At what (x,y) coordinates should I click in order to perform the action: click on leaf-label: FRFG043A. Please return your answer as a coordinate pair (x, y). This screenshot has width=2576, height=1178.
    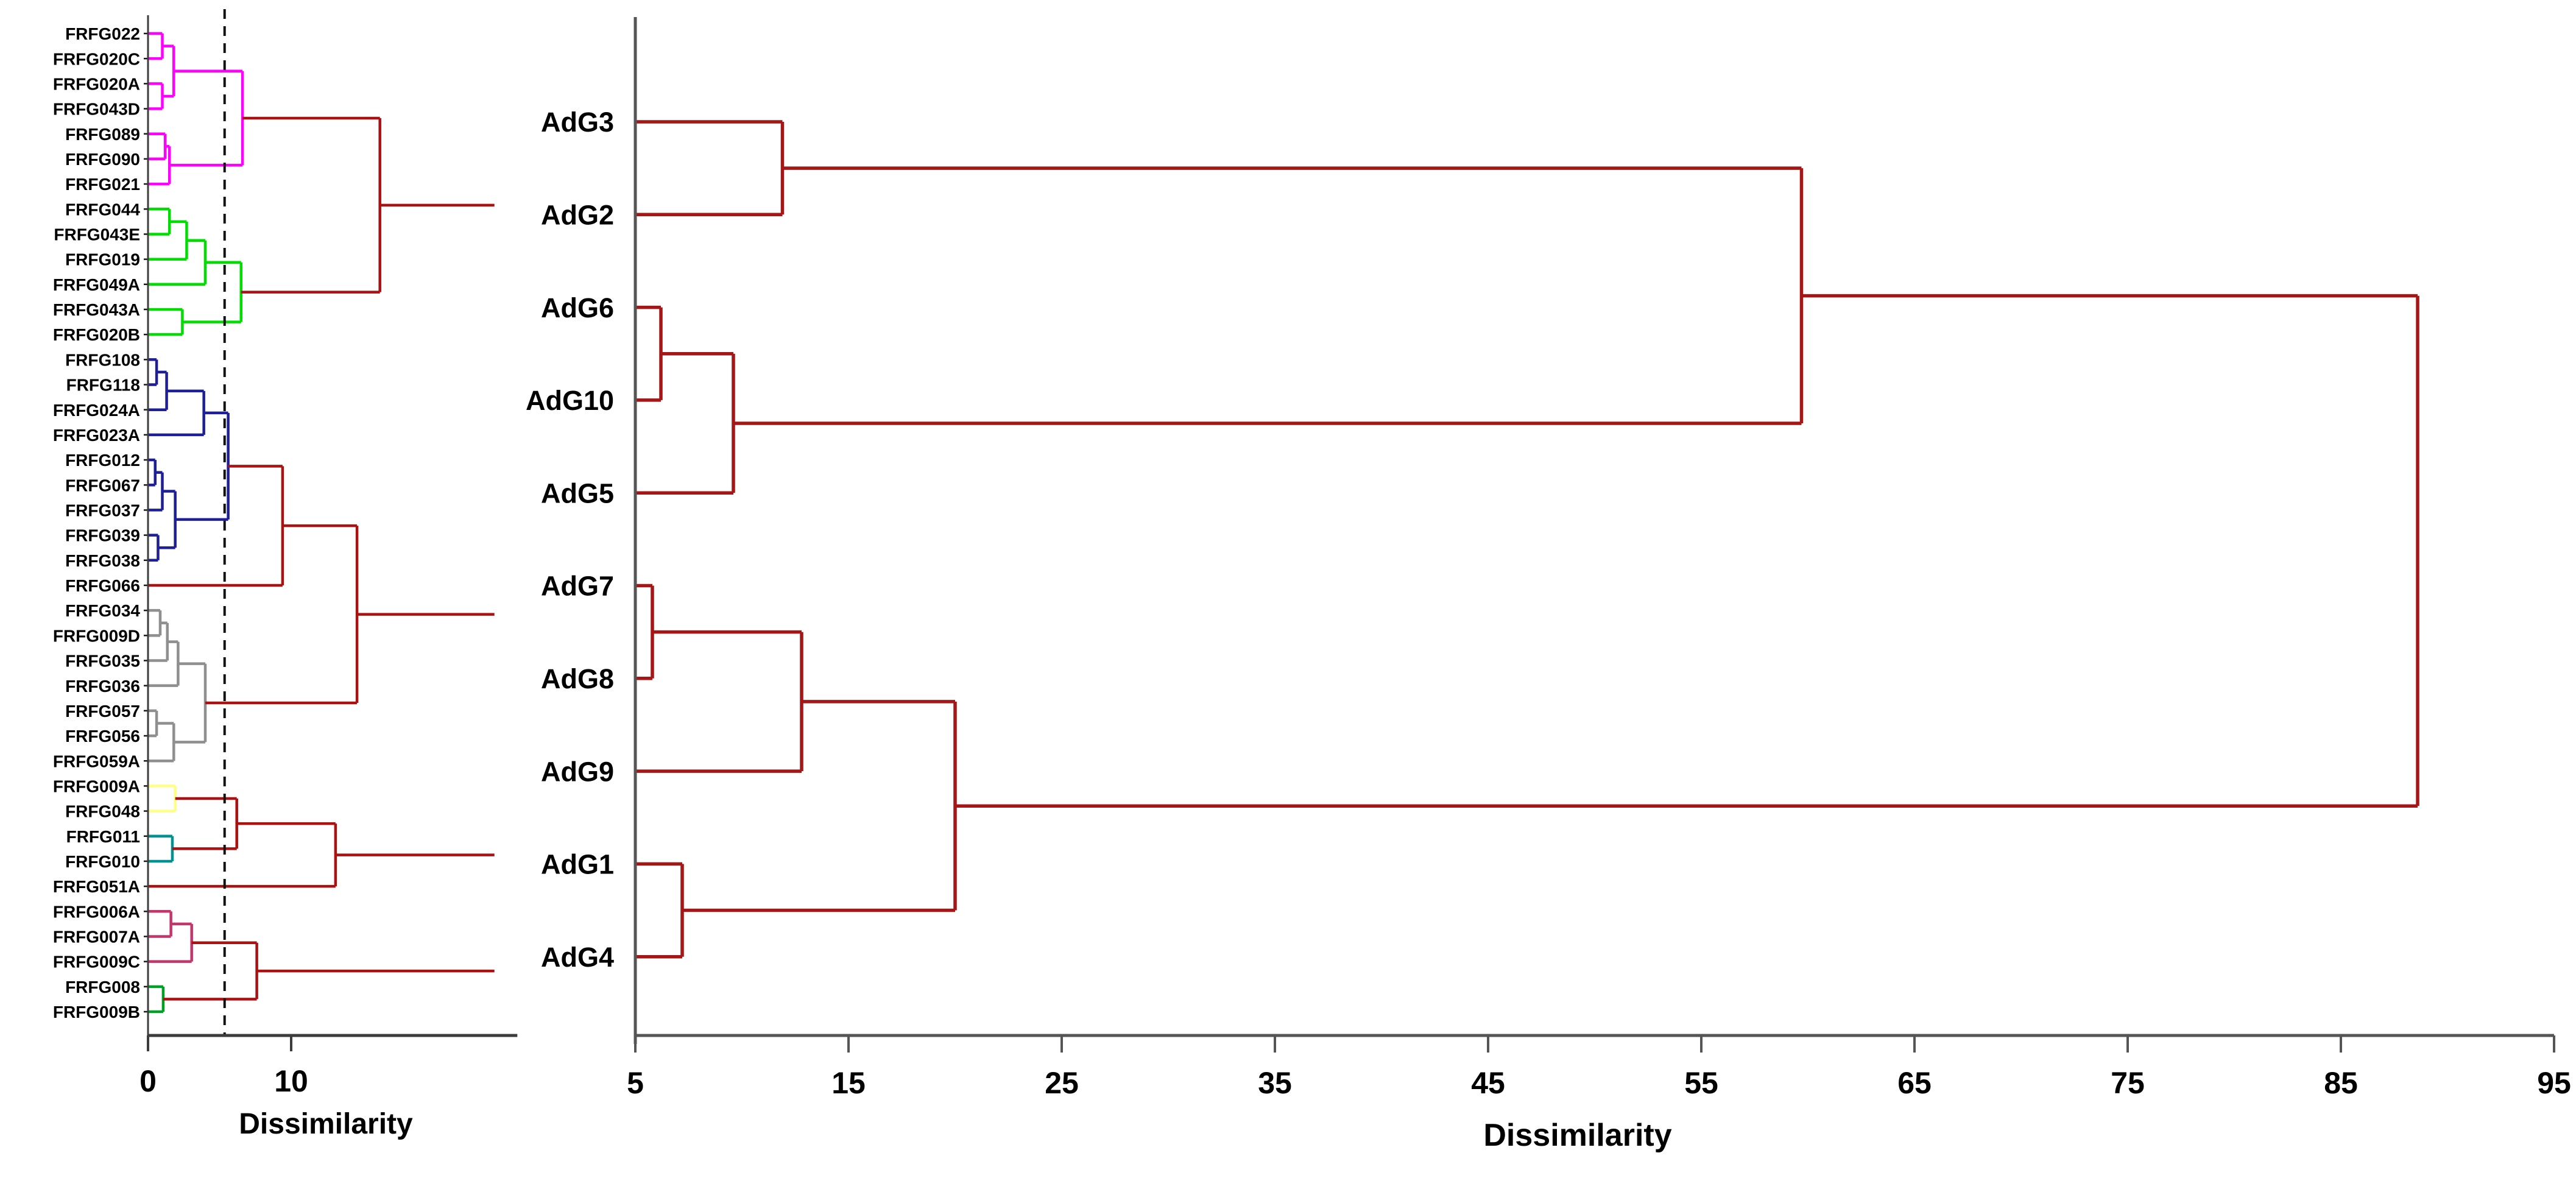
    Looking at the image, I should click on (96, 310).